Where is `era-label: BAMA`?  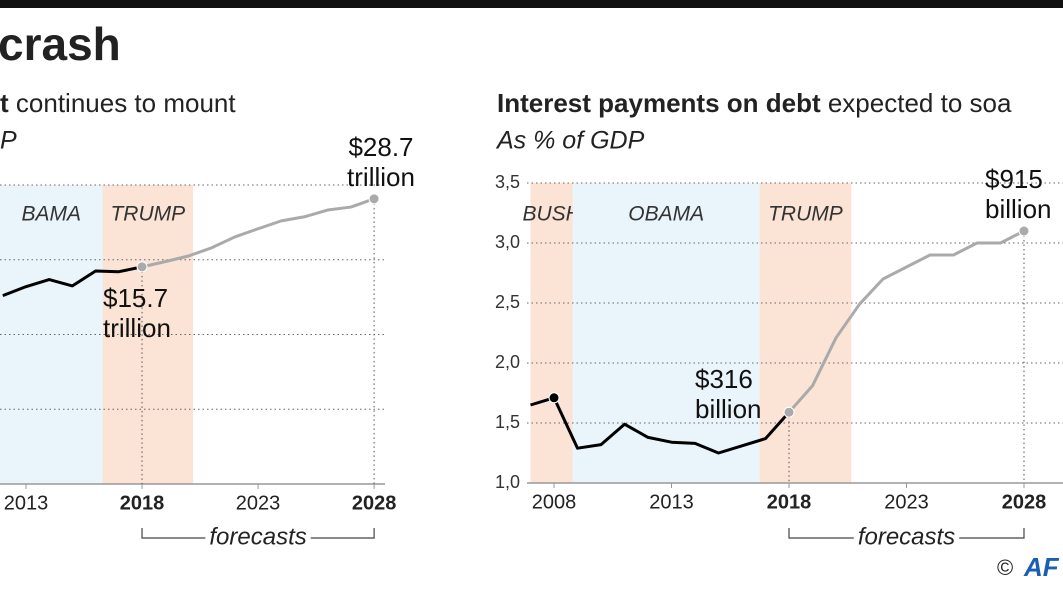 era-label: BAMA is located at coordinates (52, 214).